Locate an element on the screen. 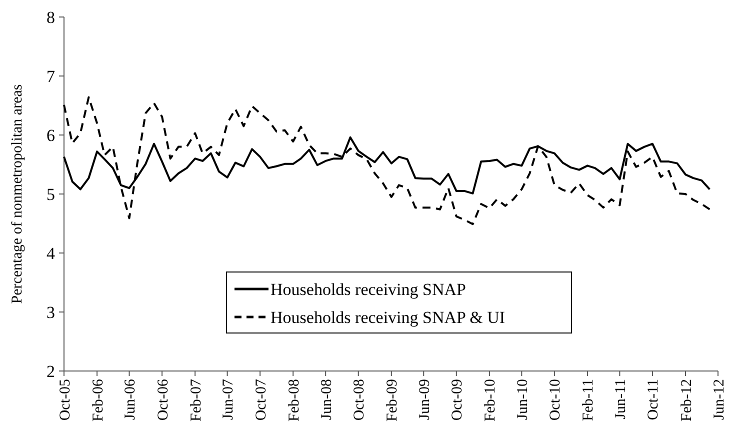  x-tick-label: Oct-10 is located at coordinates (556, 400).